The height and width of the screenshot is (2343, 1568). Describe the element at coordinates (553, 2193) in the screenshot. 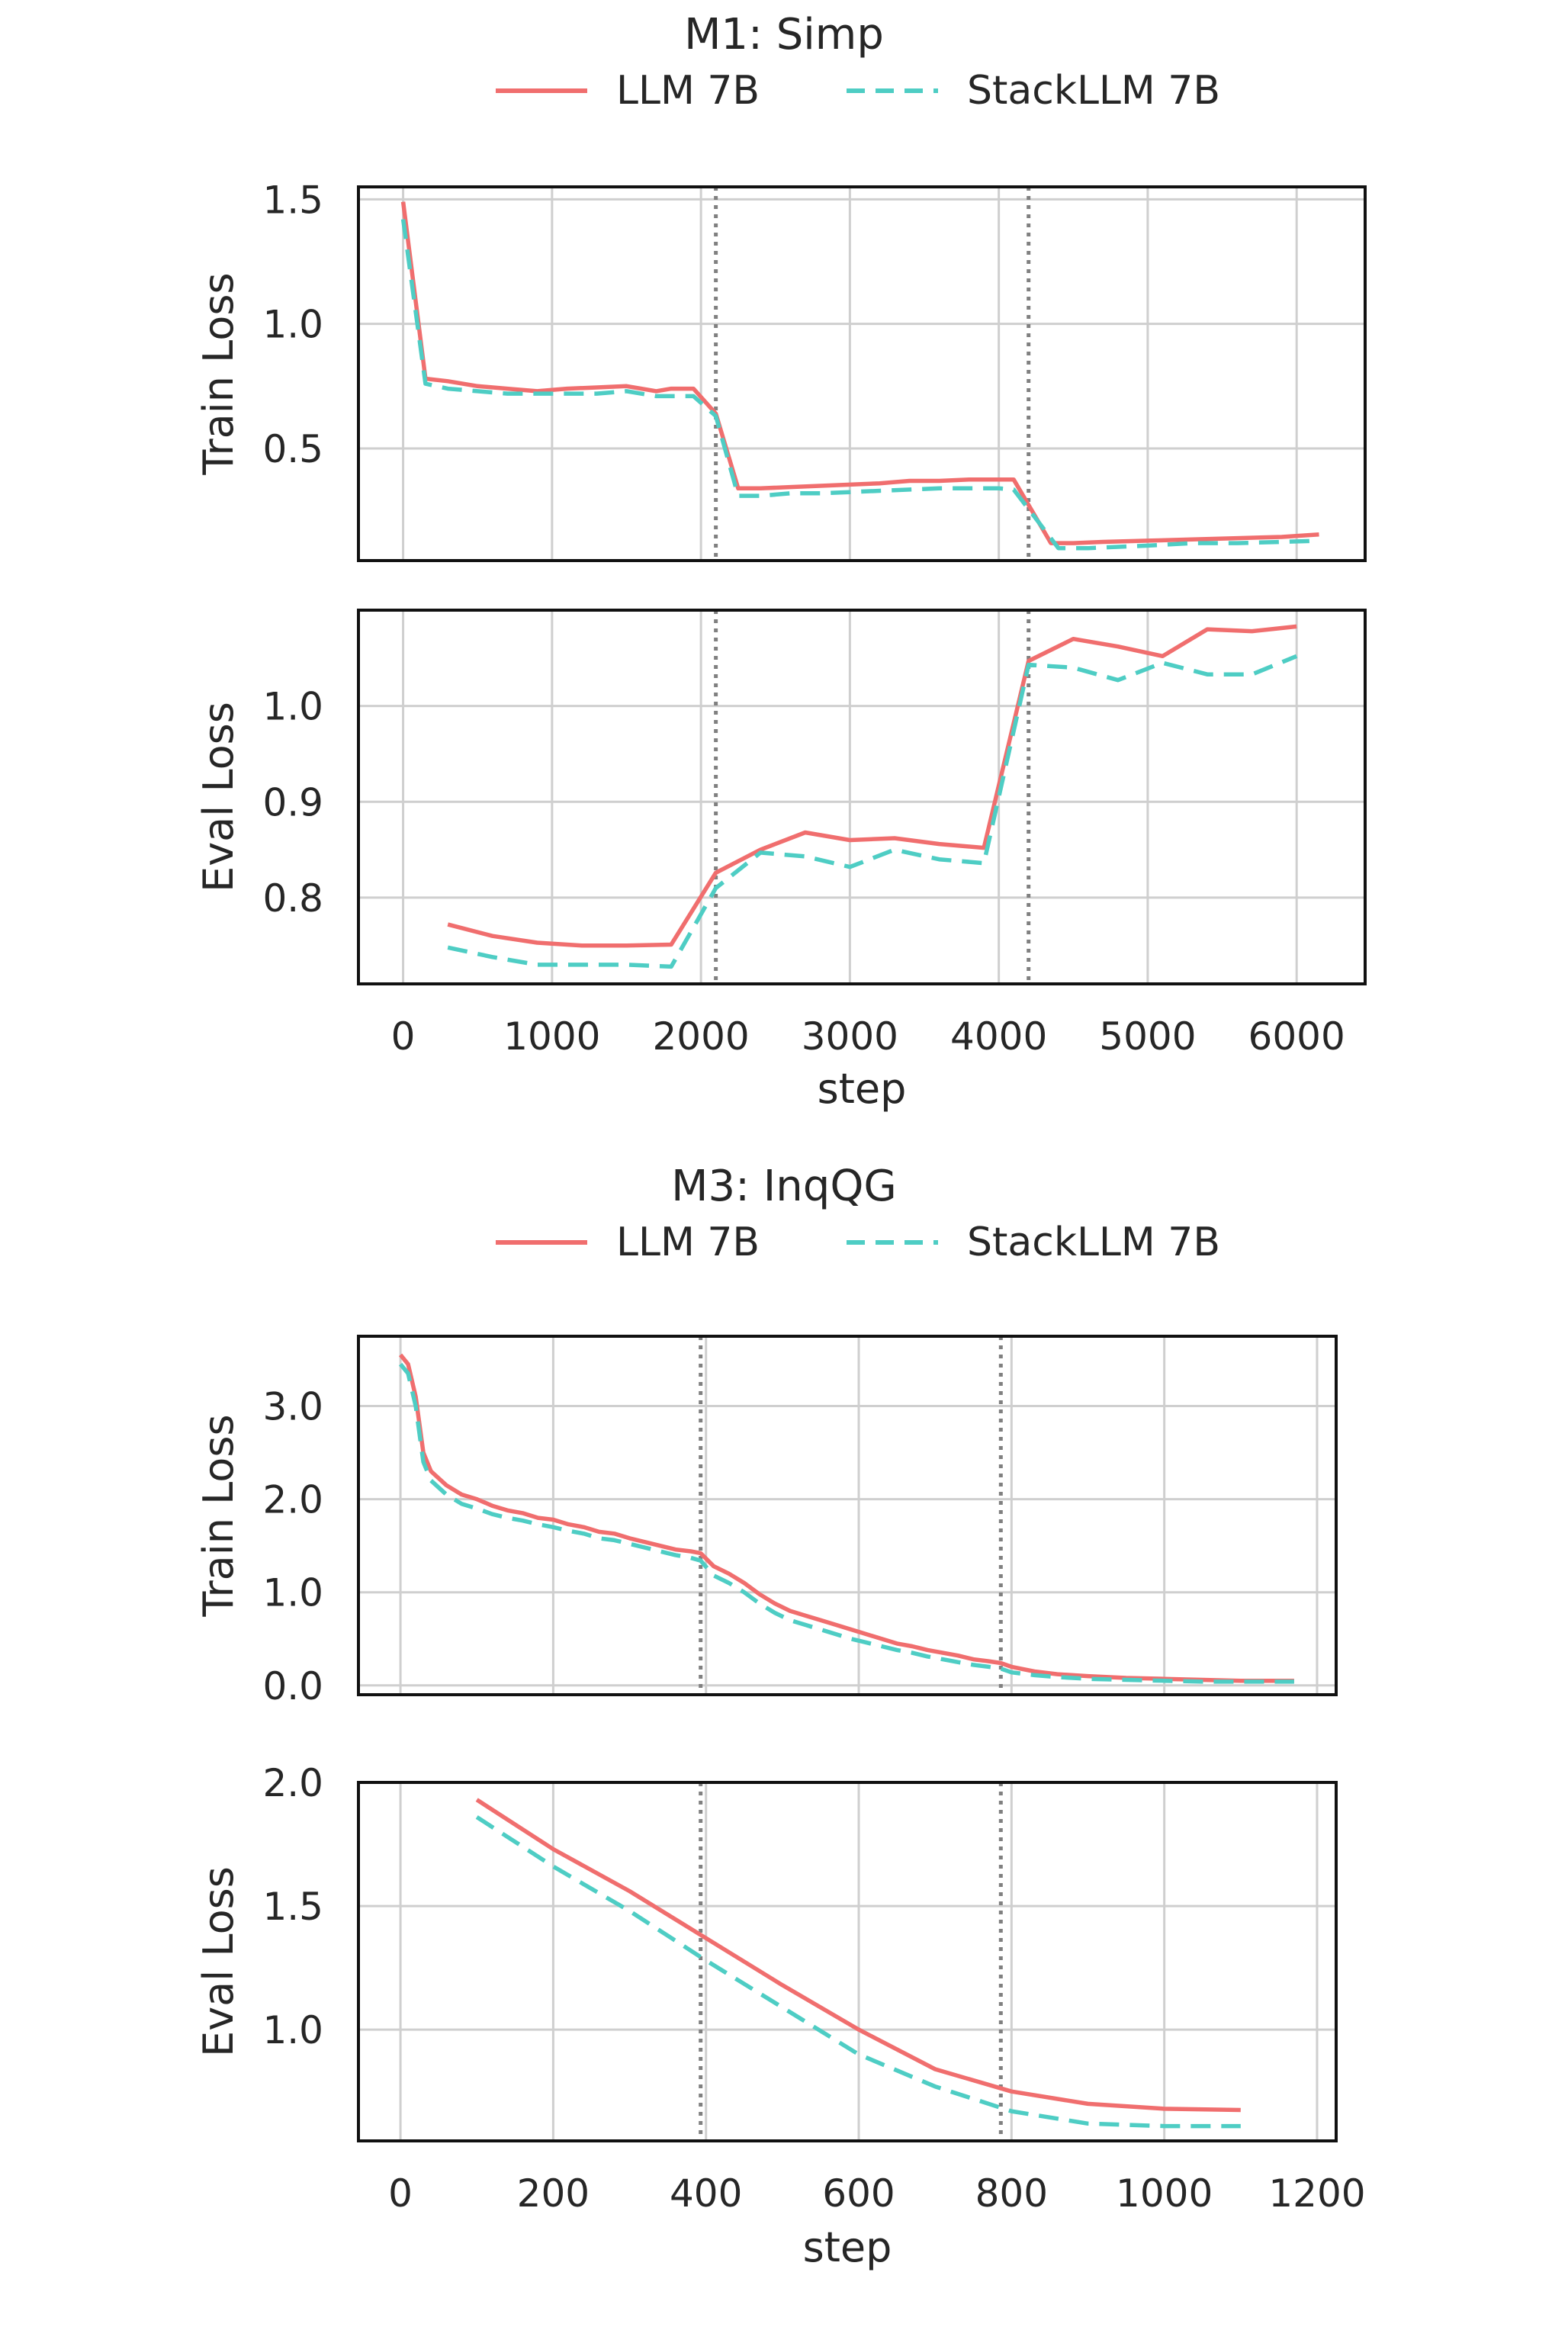

I see `fig2-xtick-label-2: 200` at that location.